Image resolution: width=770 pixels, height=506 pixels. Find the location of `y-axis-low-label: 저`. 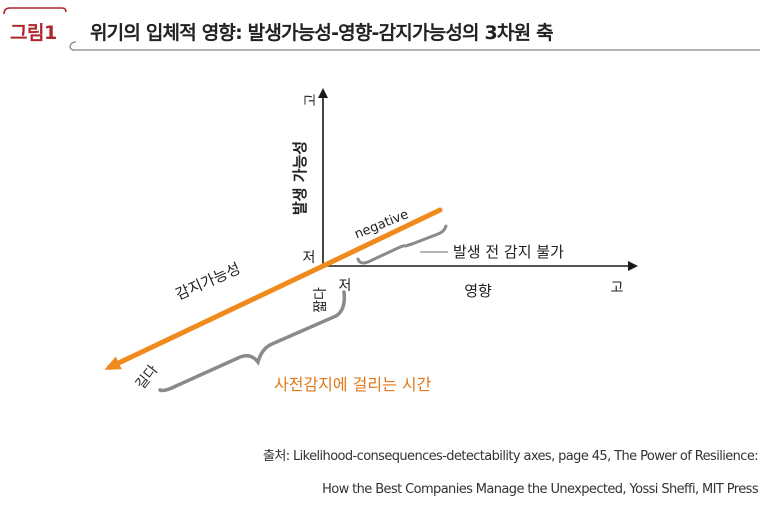

y-axis-low-label: 저 is located at coordinates (309, 258).